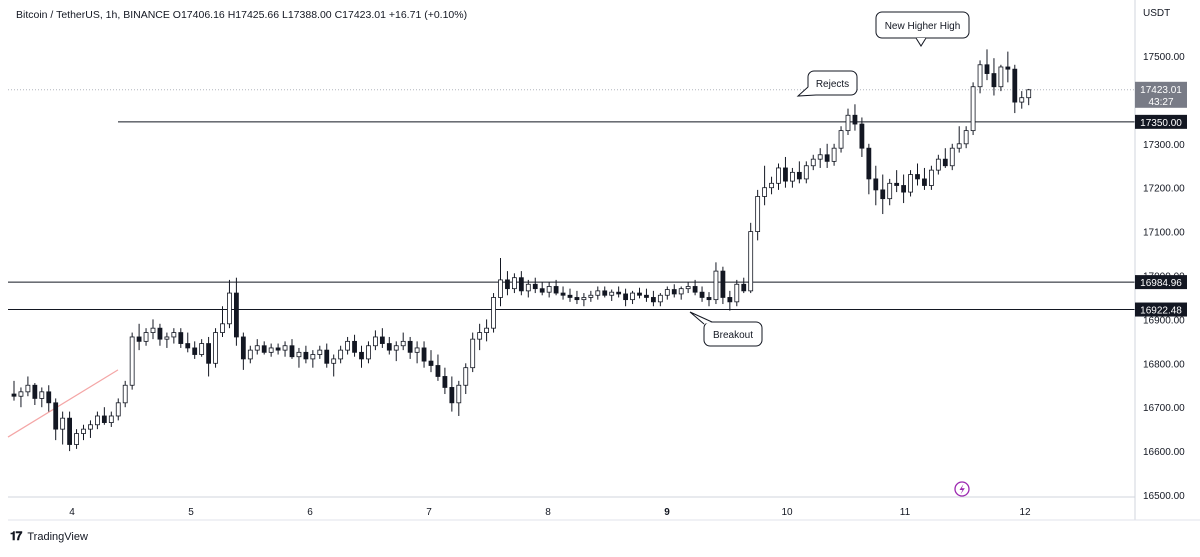 This screenshot has height=557, width=1200. I want to click on lightning-icon, so click(962, 489).